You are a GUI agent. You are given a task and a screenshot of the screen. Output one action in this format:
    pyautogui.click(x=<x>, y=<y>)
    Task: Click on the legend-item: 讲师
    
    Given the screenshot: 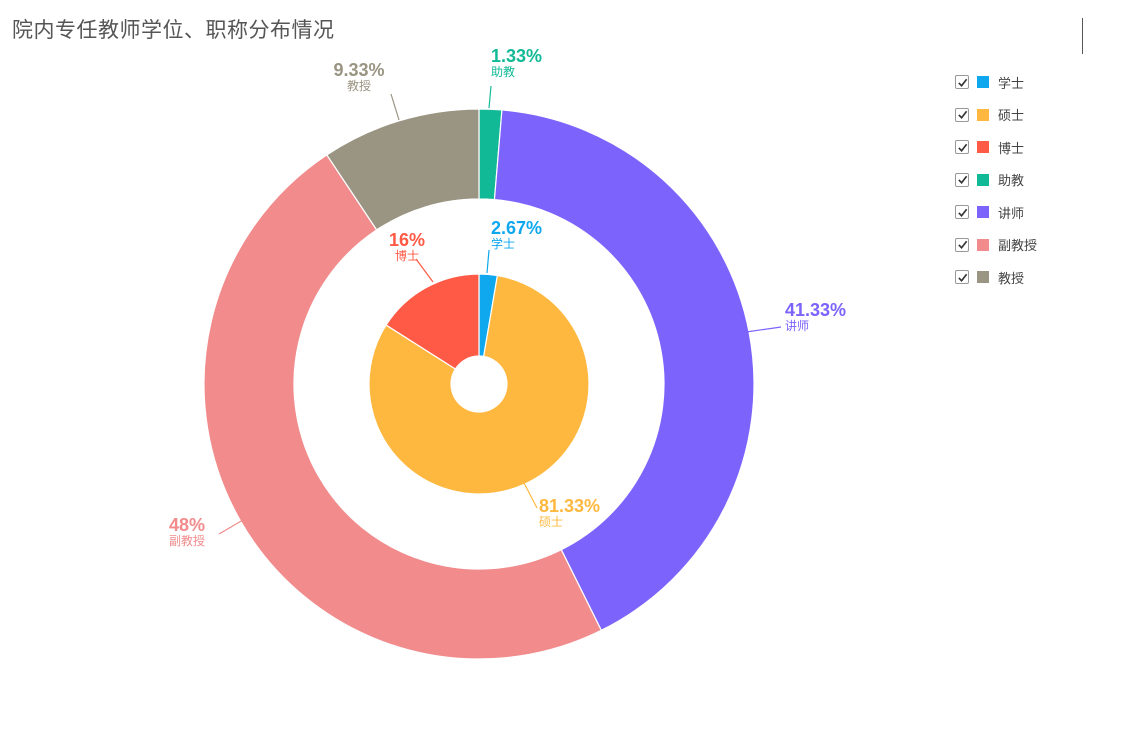 What is the action you would take?
    pyautogui.click(x=996, y=212)
    